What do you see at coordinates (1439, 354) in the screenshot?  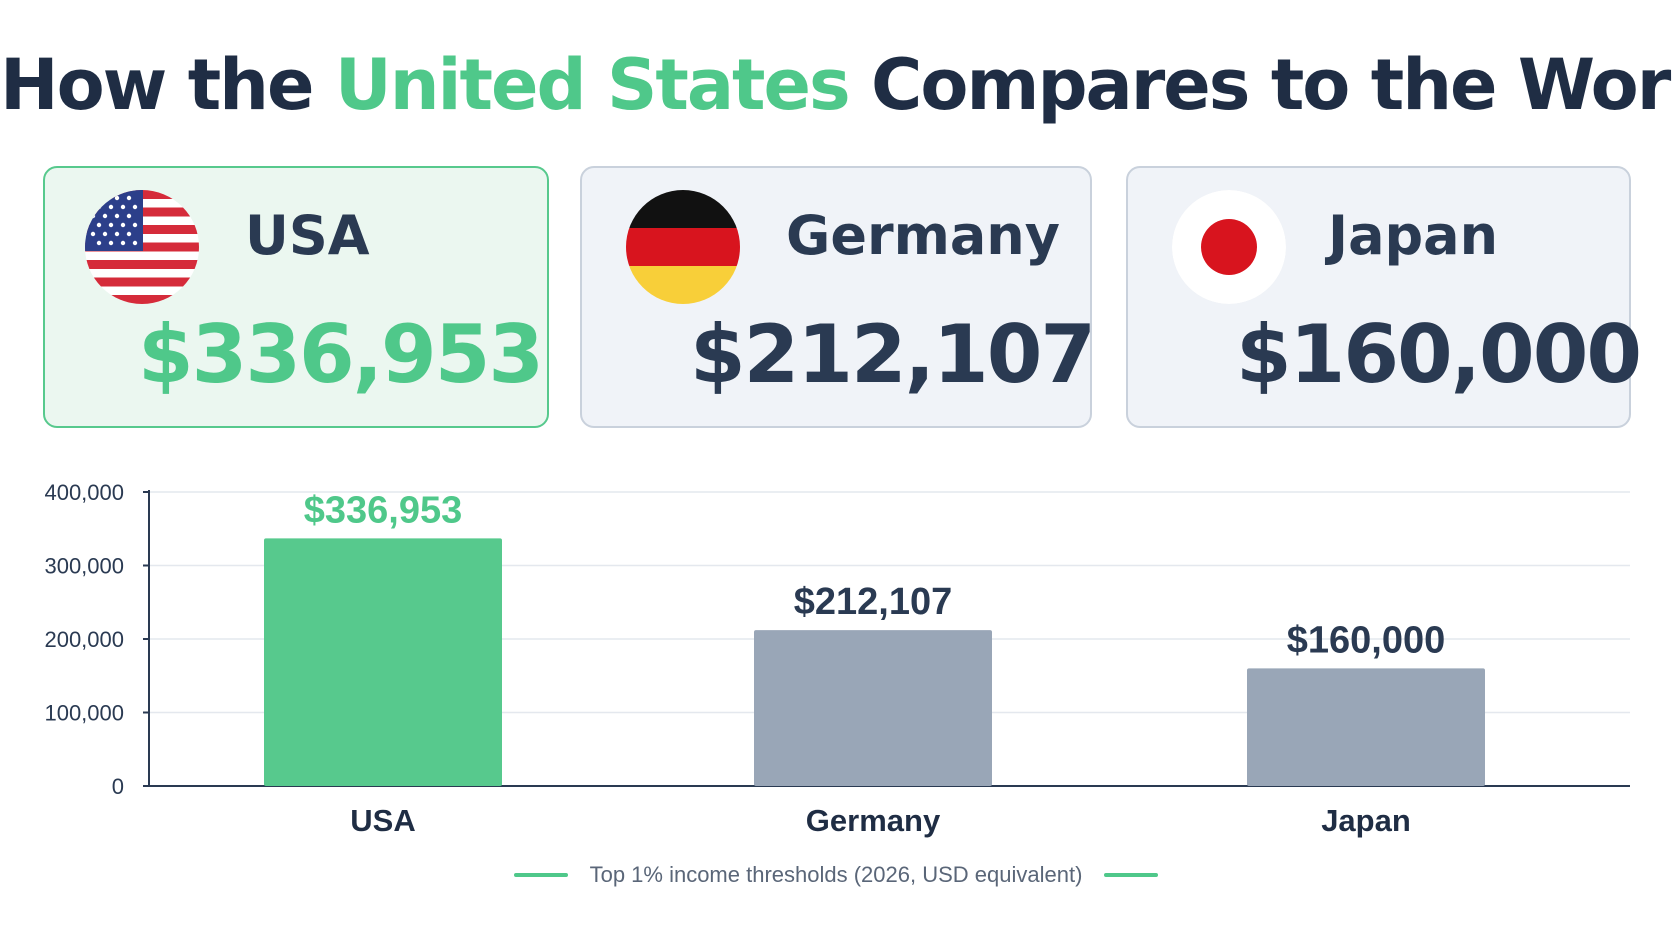 I see `card-amount-japan: $160,000` at bounding box center [1439, 354].